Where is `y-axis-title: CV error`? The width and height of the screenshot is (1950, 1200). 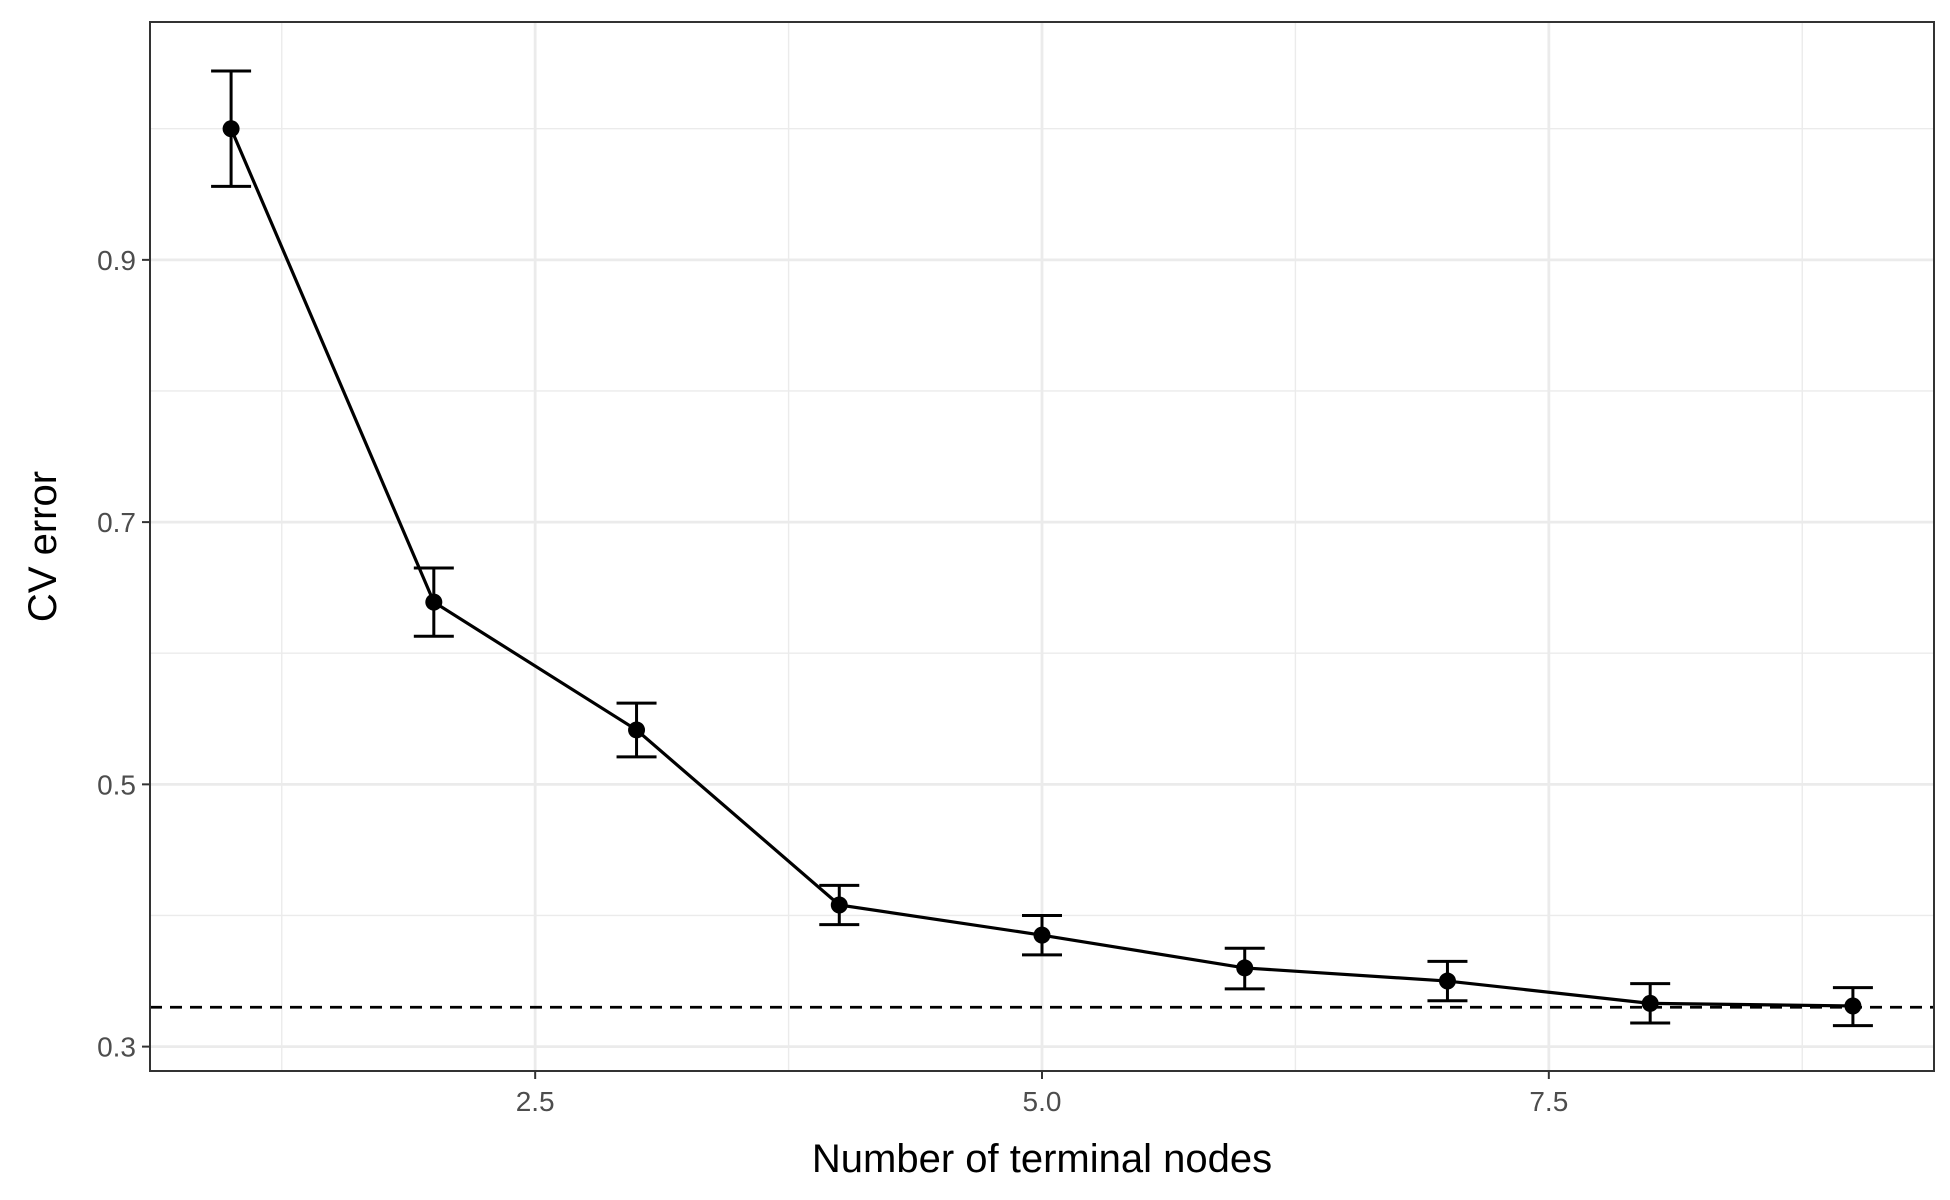
y-axis-title: CV error is located at coordinates (43, 546).